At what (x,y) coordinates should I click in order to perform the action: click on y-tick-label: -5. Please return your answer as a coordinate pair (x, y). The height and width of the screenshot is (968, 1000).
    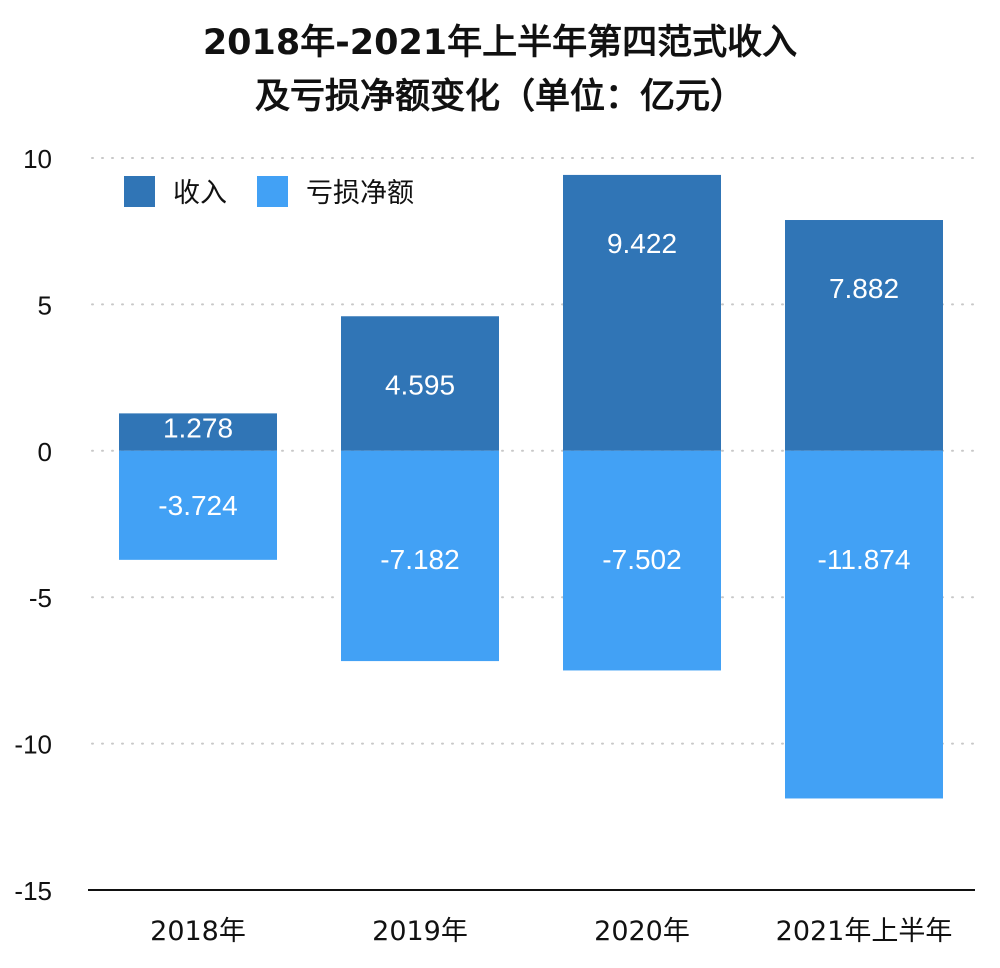
    Looking at the image, I should click on (40, 598).